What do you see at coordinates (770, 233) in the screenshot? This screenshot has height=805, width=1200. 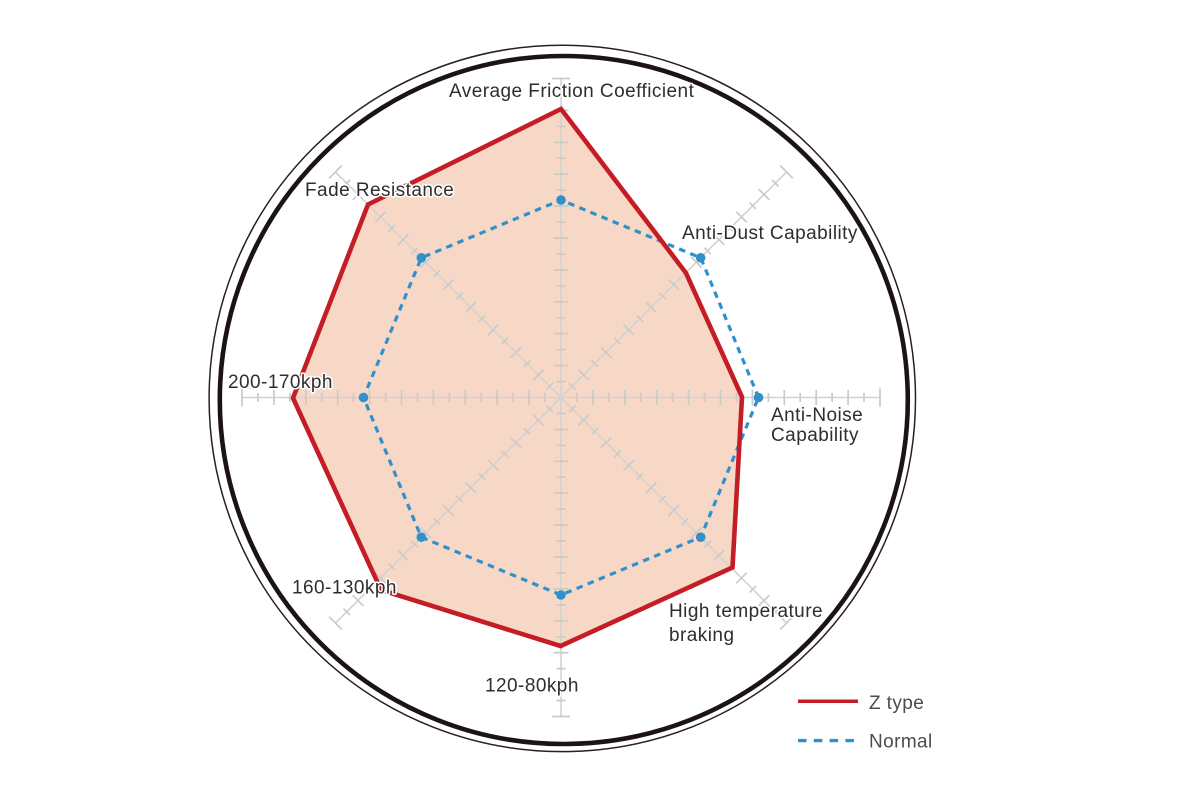 I see `svg-text: Anti-Dust Capability` at bounding box center [770, 233].